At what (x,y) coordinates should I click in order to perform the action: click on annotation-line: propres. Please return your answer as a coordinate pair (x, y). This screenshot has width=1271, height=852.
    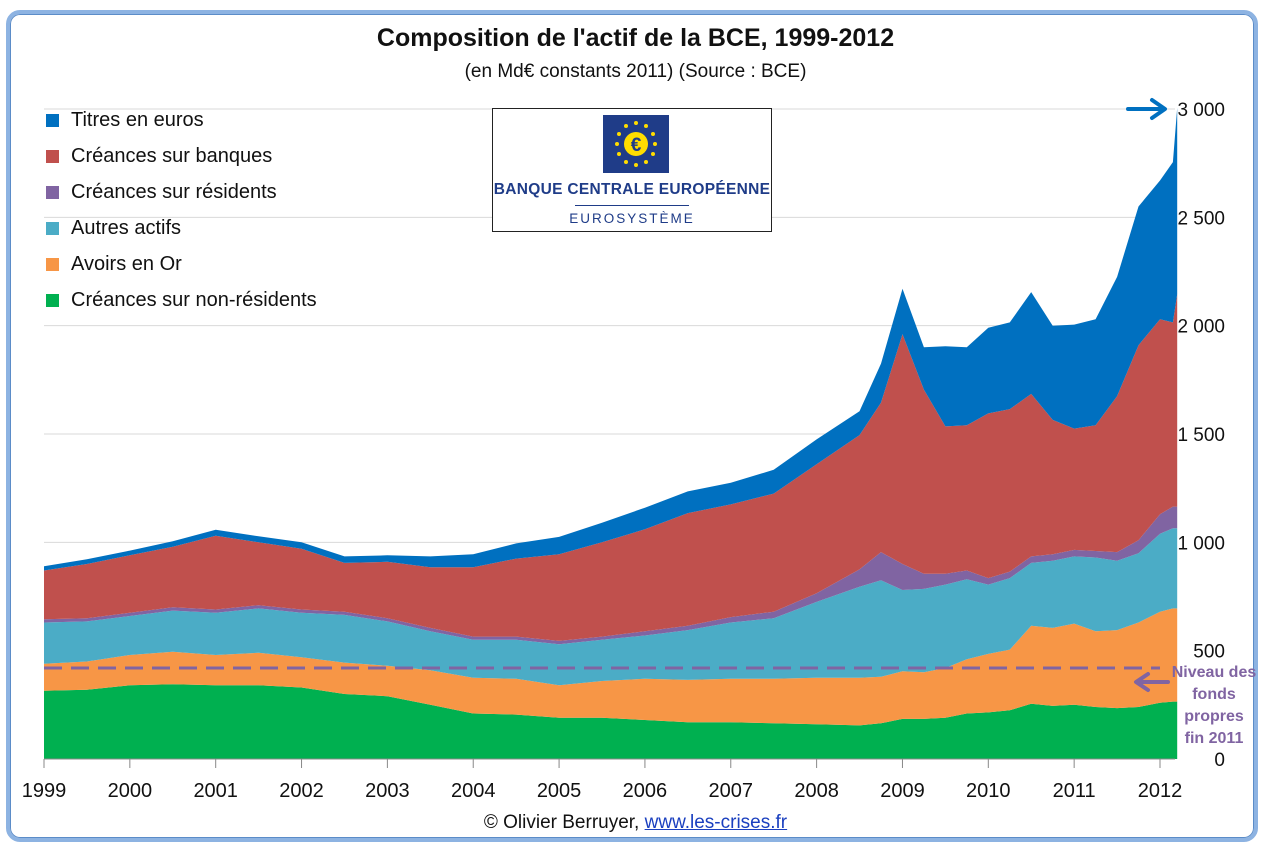
    Looking at the image, I should click on (1214, 716).